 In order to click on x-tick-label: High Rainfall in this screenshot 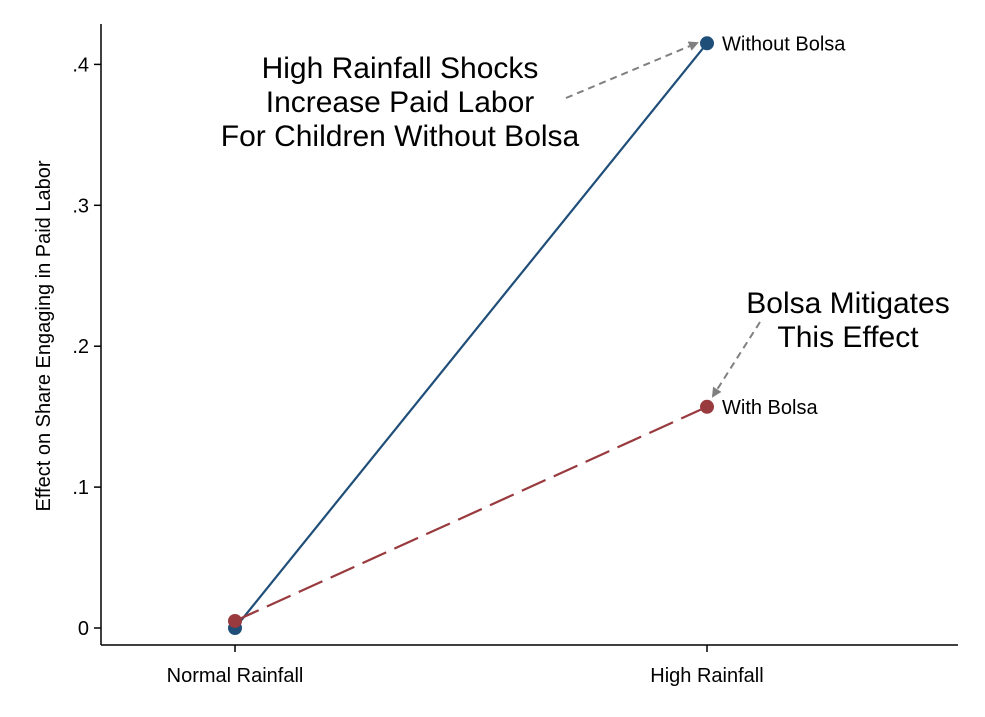, I will do `click(706, 676)`.